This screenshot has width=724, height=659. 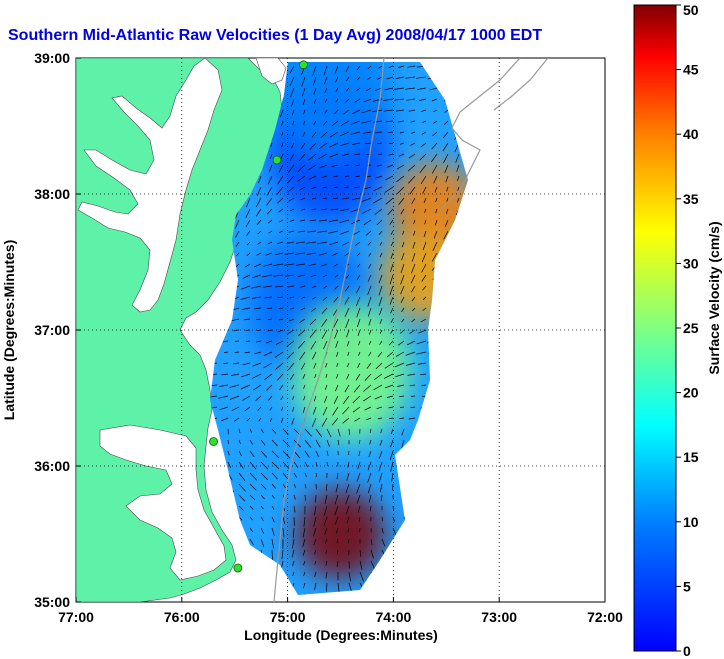 What do you see at coordinates (52, 602) in the screenshot?
I see `y-tick-label: 35:00` at bounding box center [52, 602].